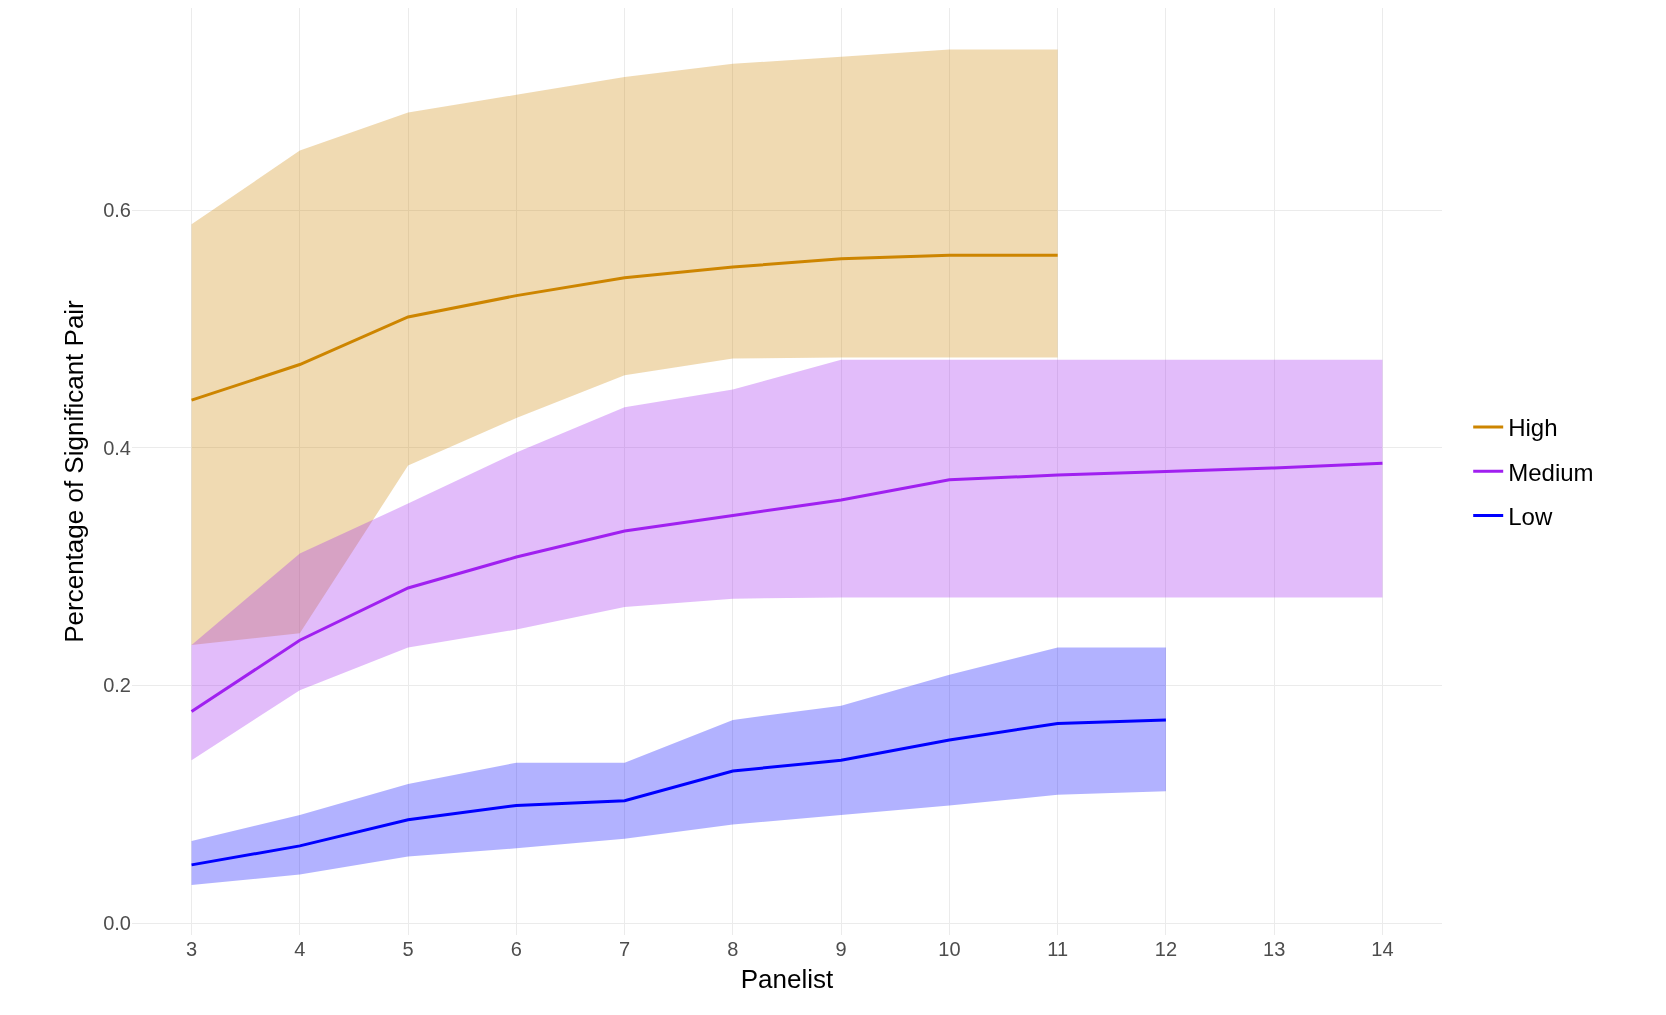 Image resolution: width=1666 pixels, height=1015 pixels. What do you see at coordinates (1166, 949) in the screenshot?
I see `x-tick-label: 12` at bounding box center [1166, 949].